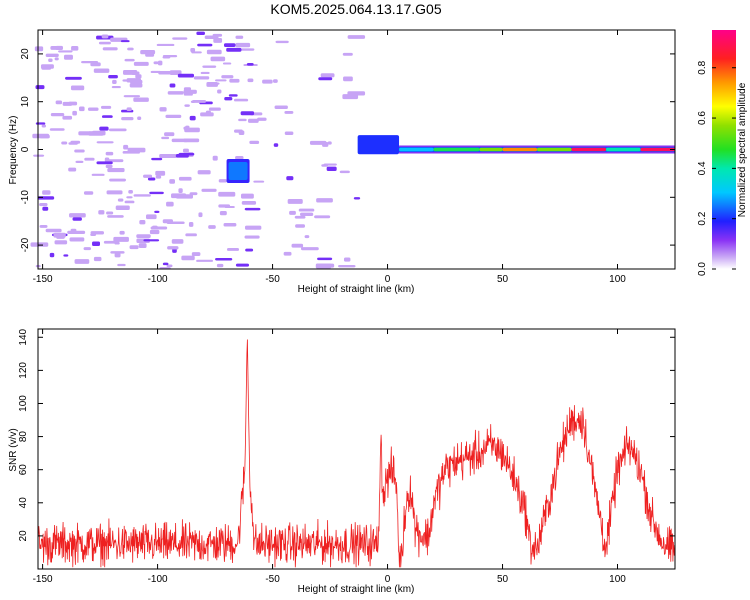 This screenshot has height=600, width=750. I want to click on y-tick-label: 80, so click(23, 437).